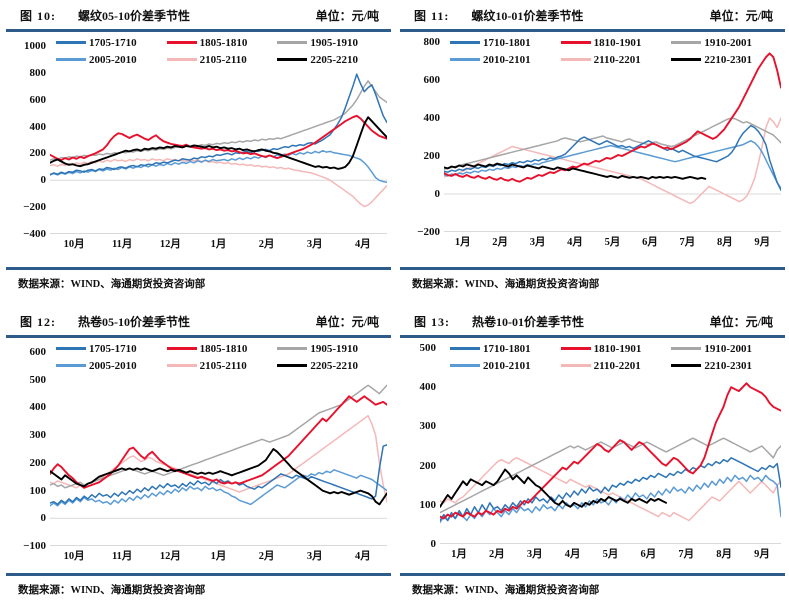 The width and height of the screenshot is (789, 608). Describe the element at coordinates (38, 379) in the screenshot. I see `y-axis-tick-label: 500` at that location.